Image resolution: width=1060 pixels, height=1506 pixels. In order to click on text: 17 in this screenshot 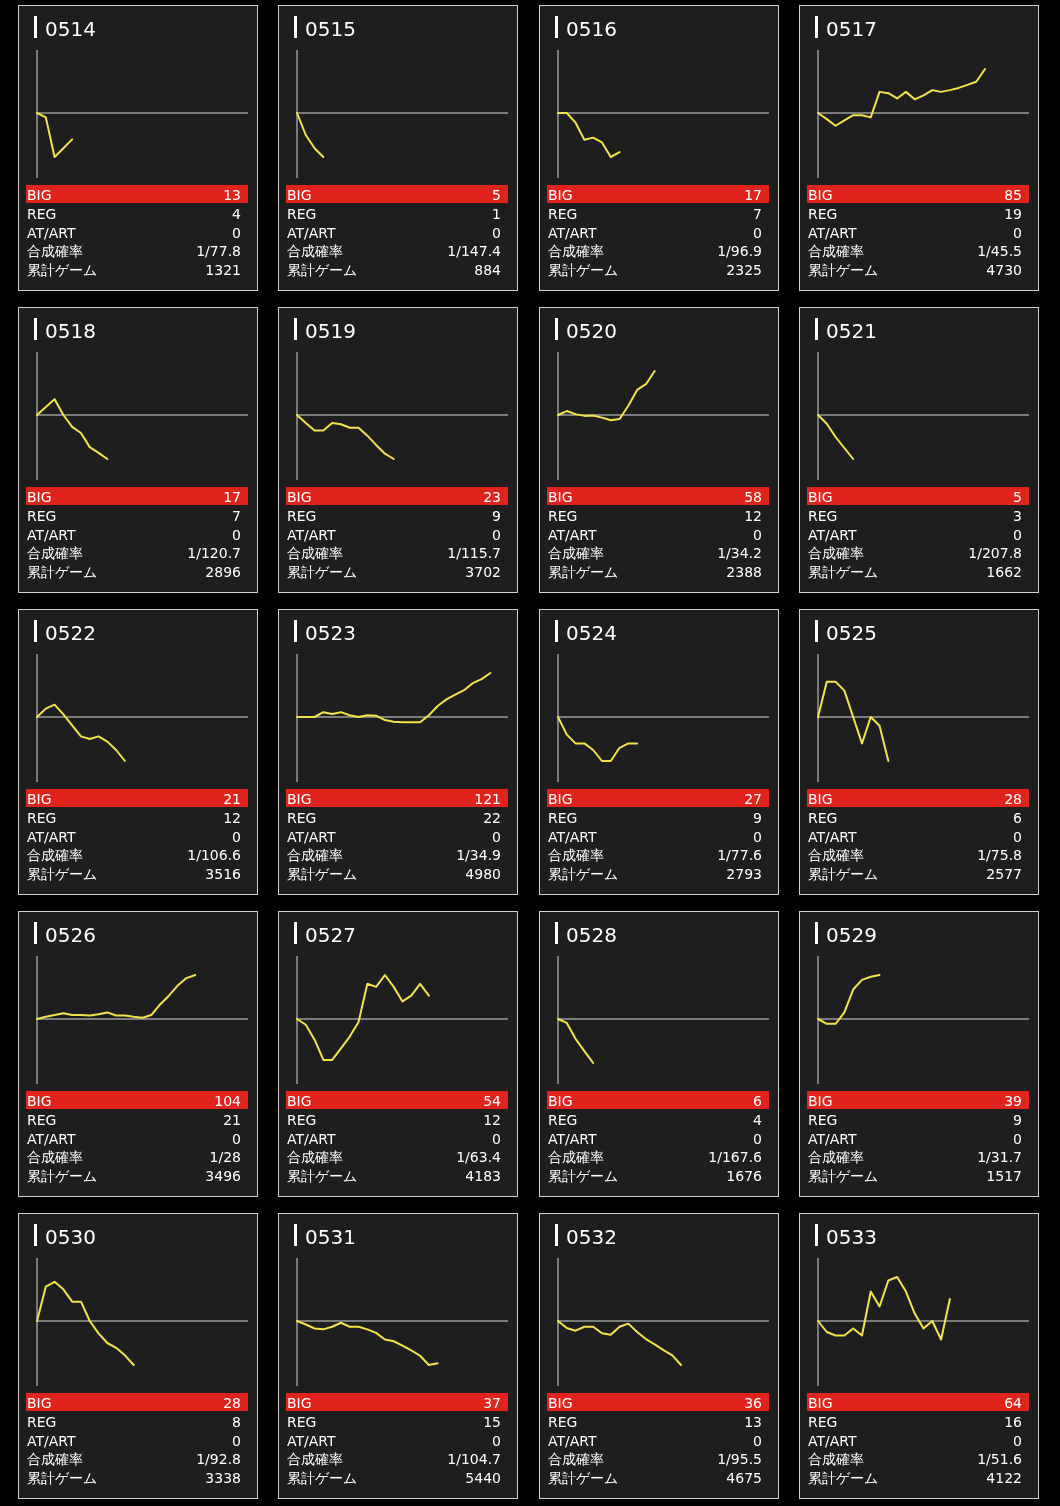, I will do `click(232, 497)`.